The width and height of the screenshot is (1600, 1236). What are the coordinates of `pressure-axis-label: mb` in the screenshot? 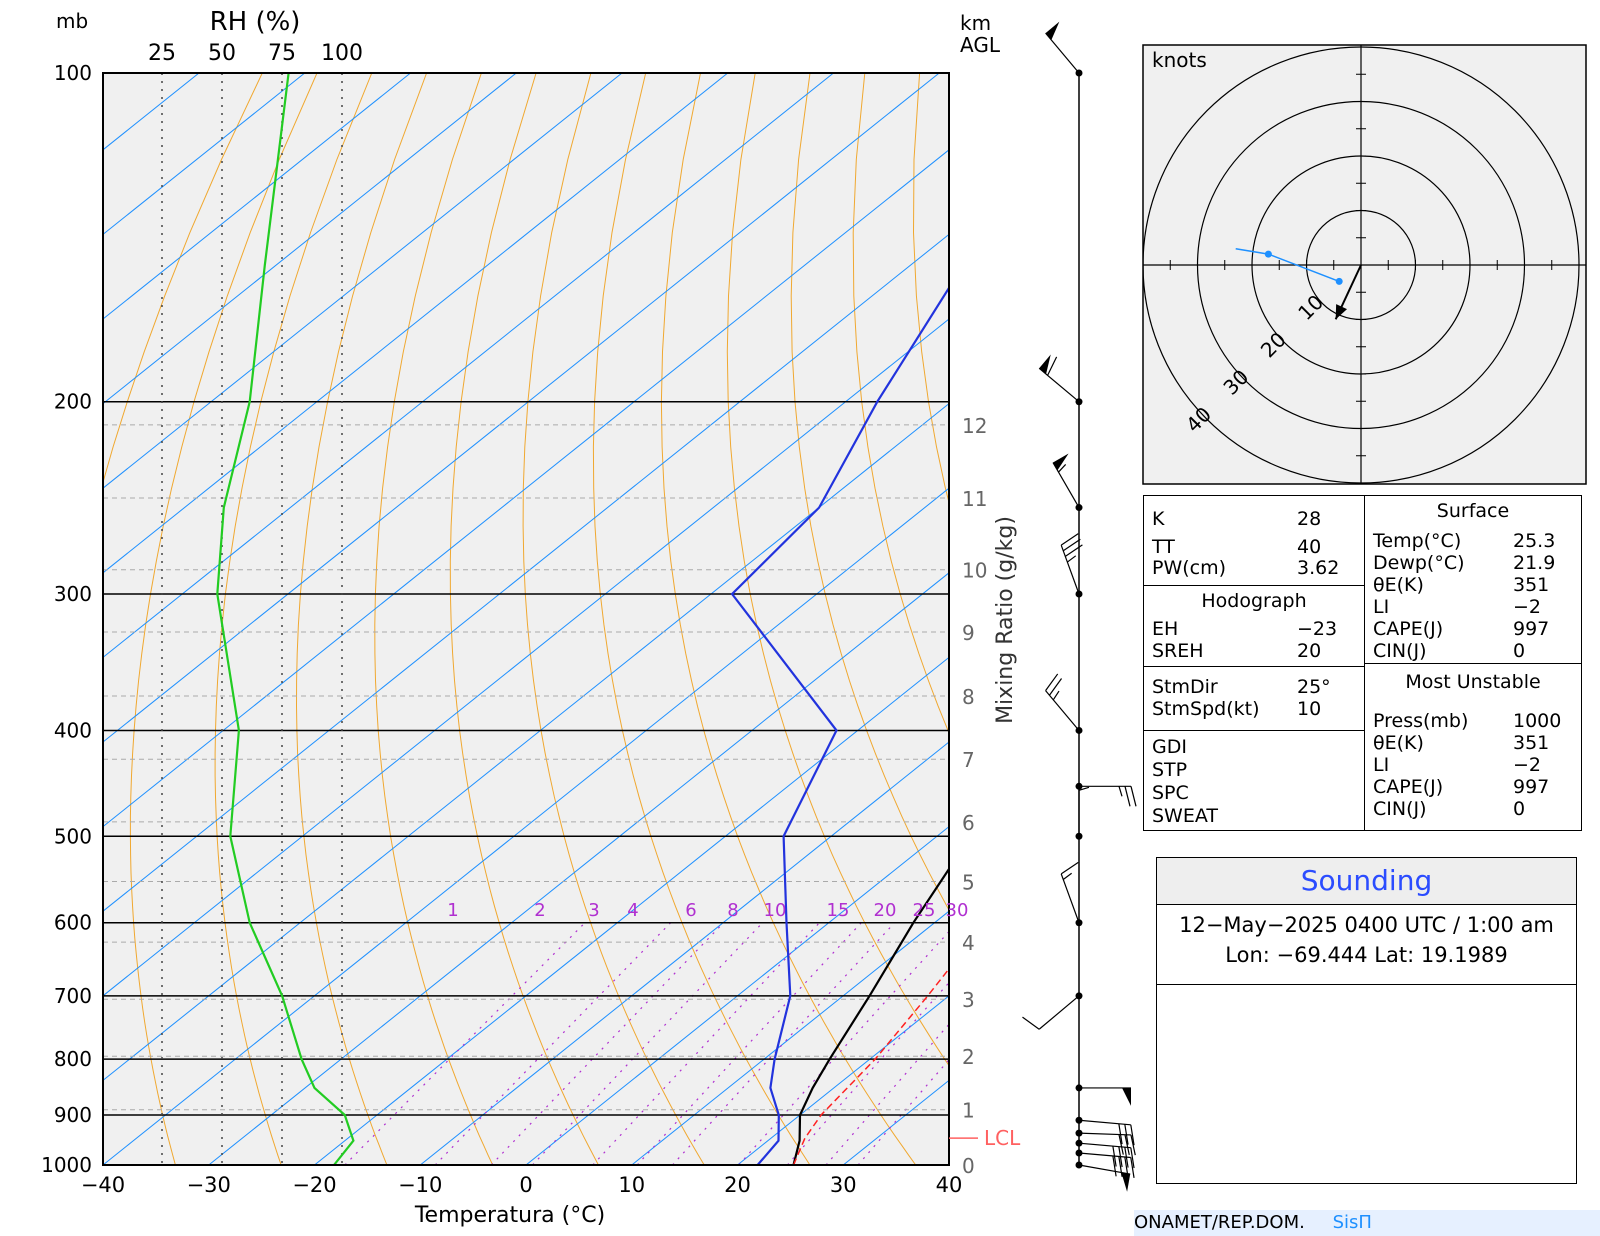 It's located at (72, 21).